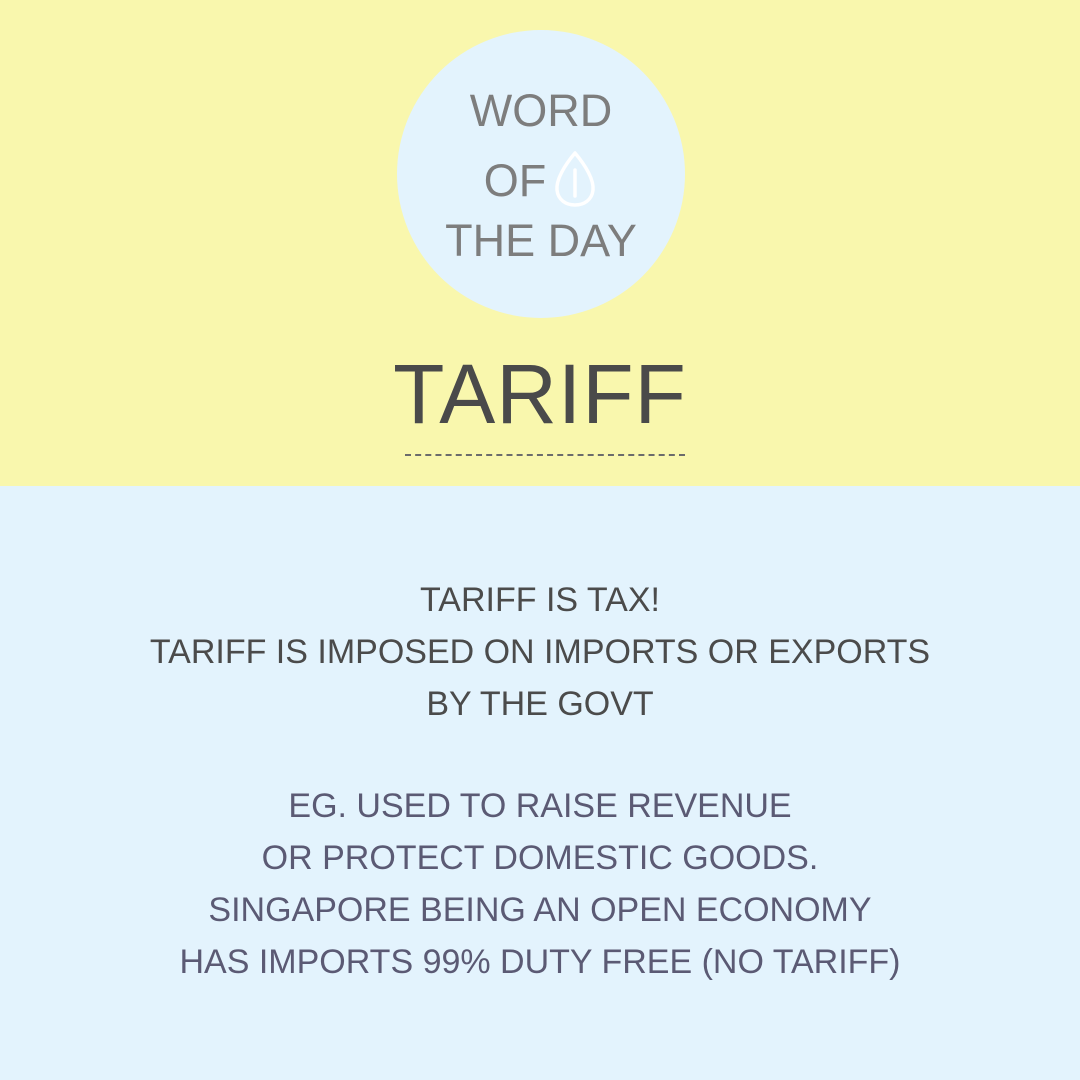 The height and width of the screenshot is (1080, 1080). I want to click on example-line: HAS IMPORTS 99% DUTY FREE (NO TARIFF), so click(540, 962).